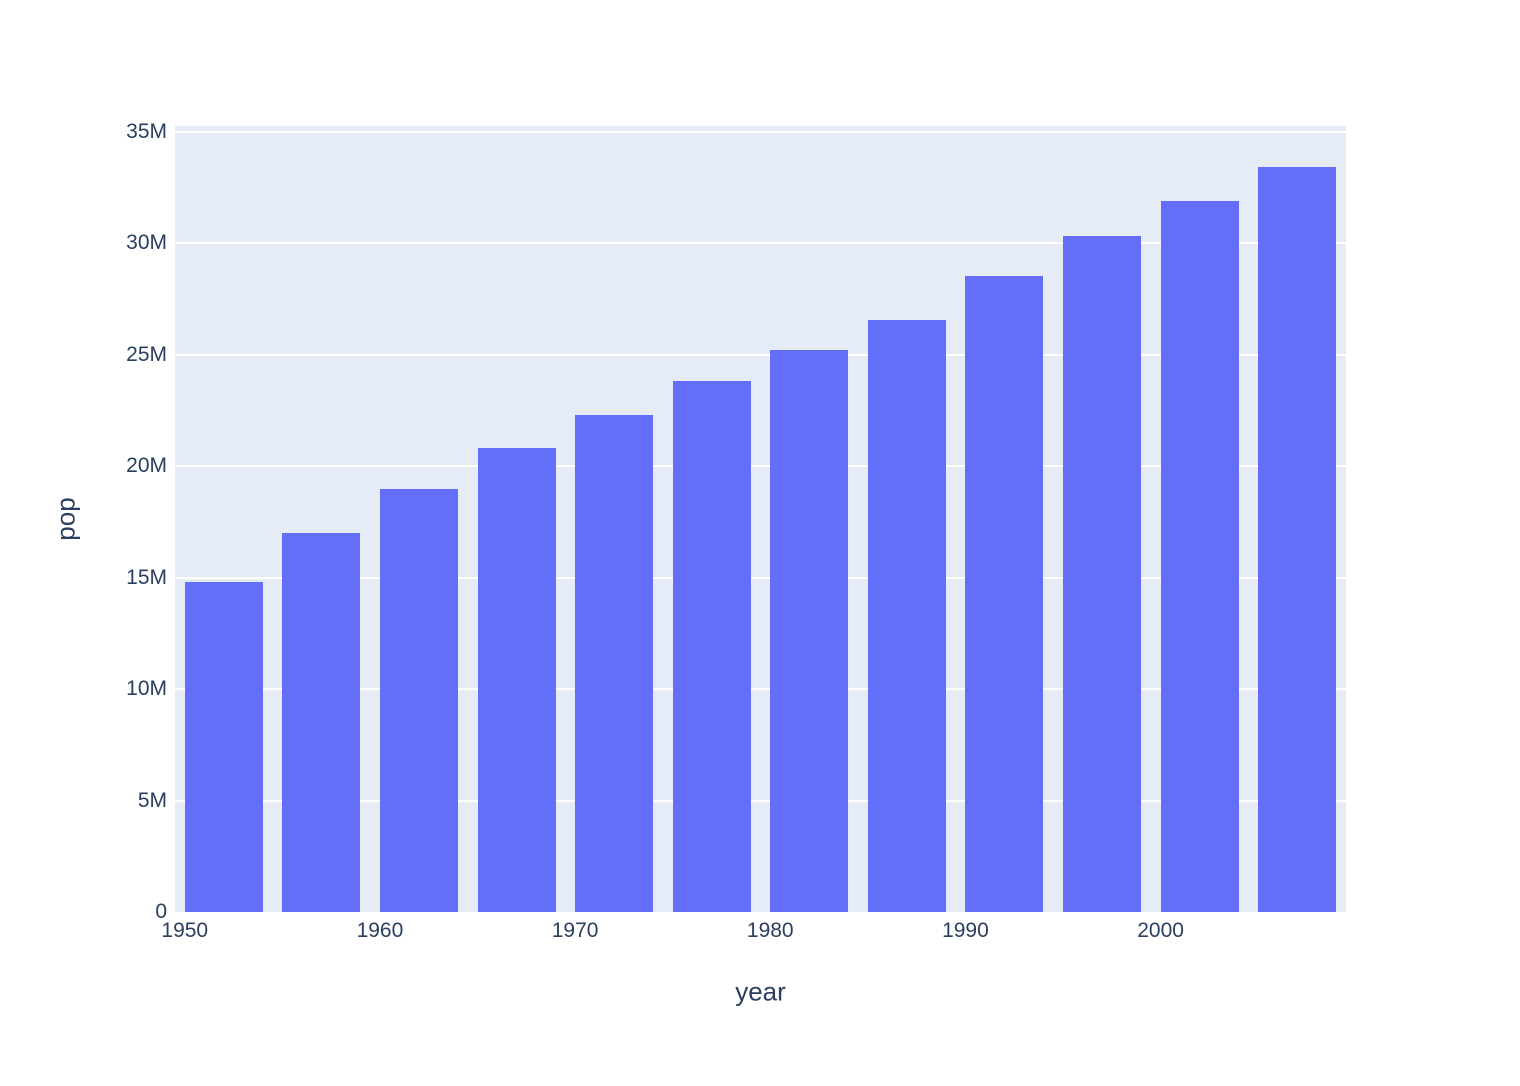 The height and width of the screenshot is (1086, 1520). Describe the element at coordinates (1160, 930) in the screenshot. I see `x-tick-label: 2000` at that location.